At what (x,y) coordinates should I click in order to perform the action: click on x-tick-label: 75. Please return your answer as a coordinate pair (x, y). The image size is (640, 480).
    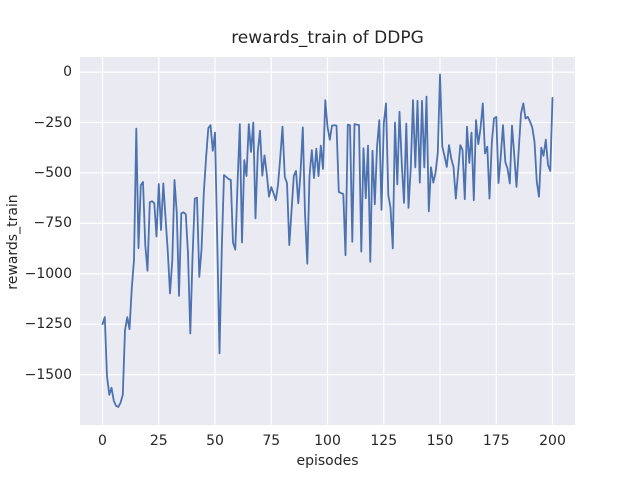
    Looking at the image, I should click on (271, 441).